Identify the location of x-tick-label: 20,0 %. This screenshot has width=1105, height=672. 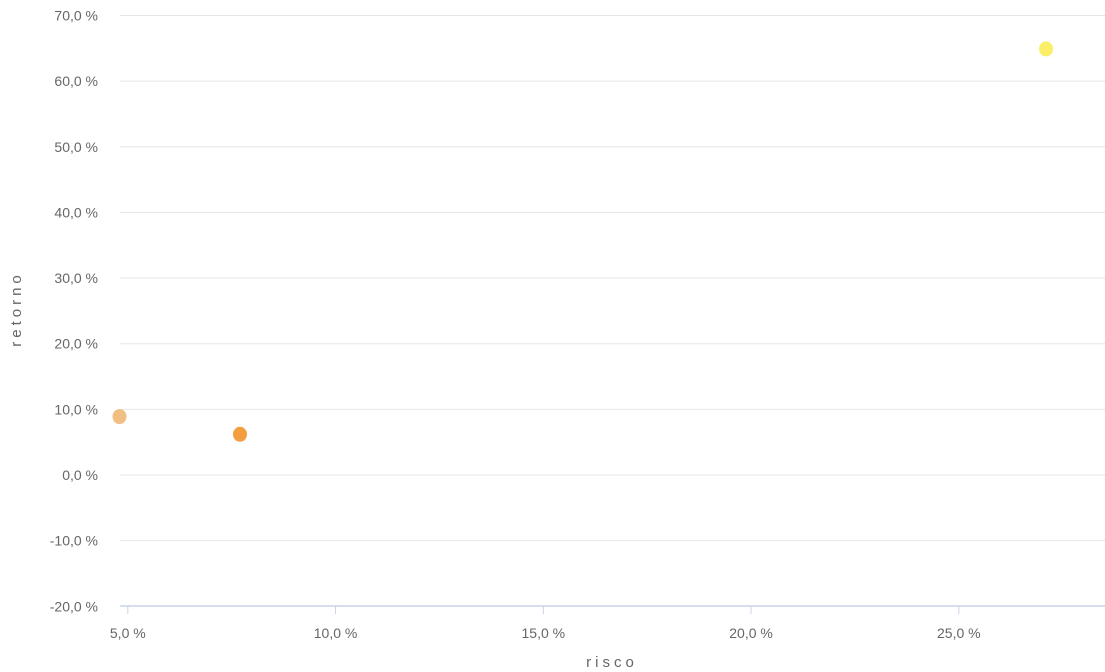
(751, 633).